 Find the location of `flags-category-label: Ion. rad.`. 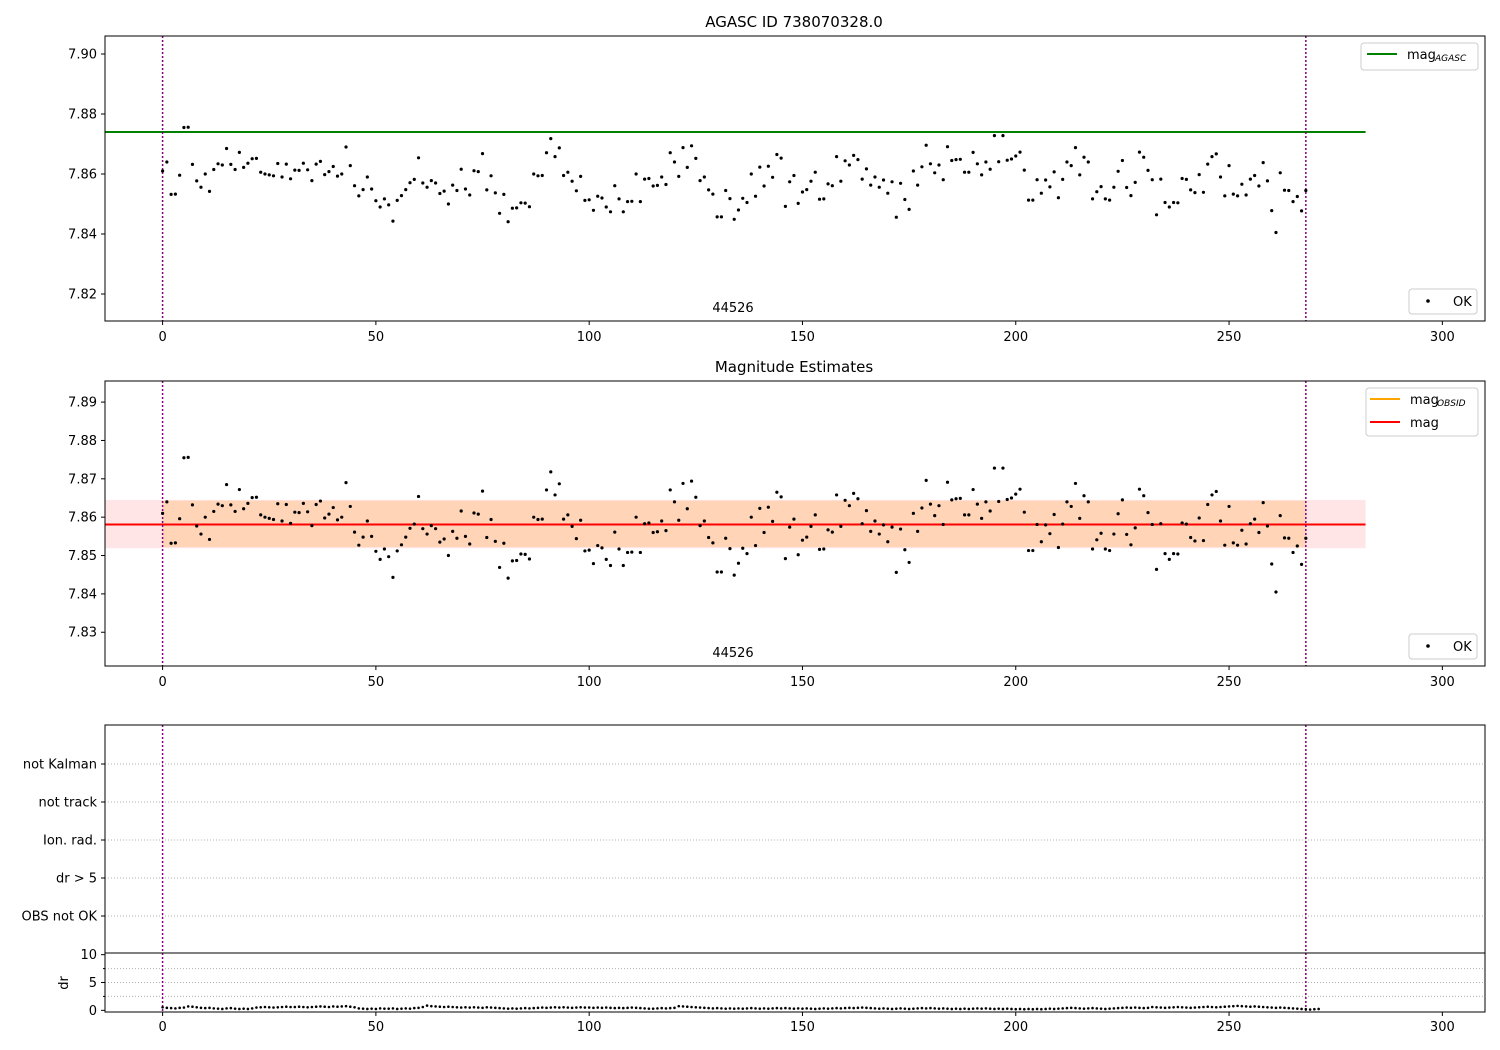

flags-category-label: Ion. rad. is located at coordinates (70, 841).